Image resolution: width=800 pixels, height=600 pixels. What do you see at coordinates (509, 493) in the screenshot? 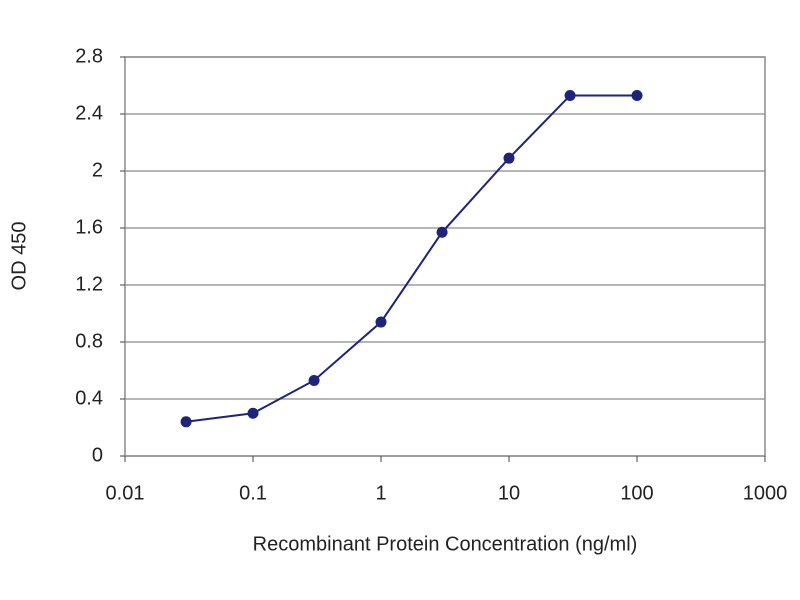
I see `x-tick-label: 10` at bounding box center [509, 493].